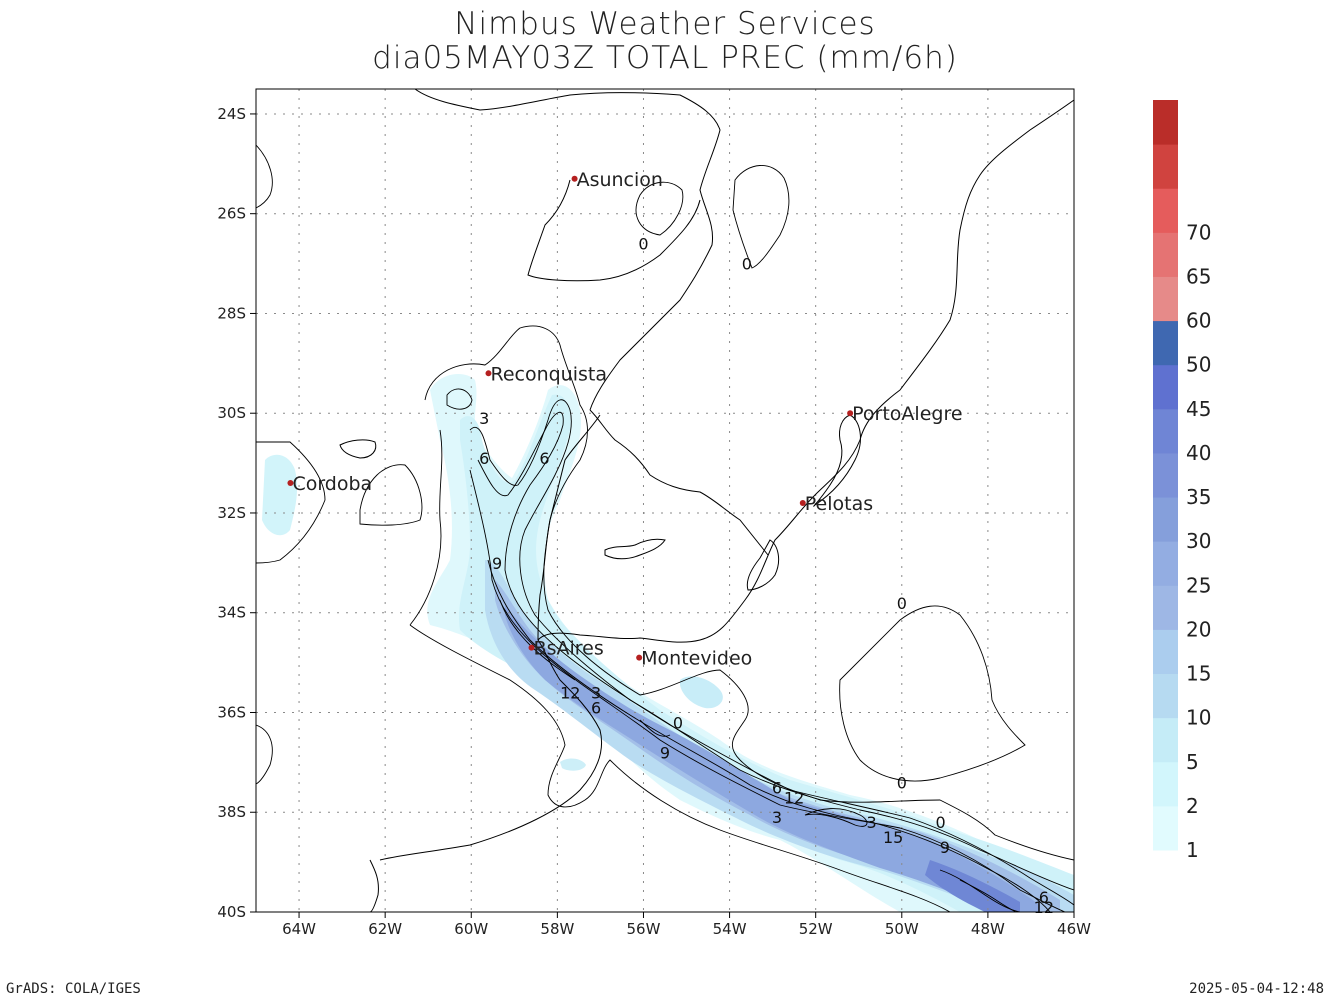 The height and width of the screenshot is (1000, 1330). Describe the element at coordinates (231, 313) in the screenshot. I see `lat-tick-label: 28S` at that location.